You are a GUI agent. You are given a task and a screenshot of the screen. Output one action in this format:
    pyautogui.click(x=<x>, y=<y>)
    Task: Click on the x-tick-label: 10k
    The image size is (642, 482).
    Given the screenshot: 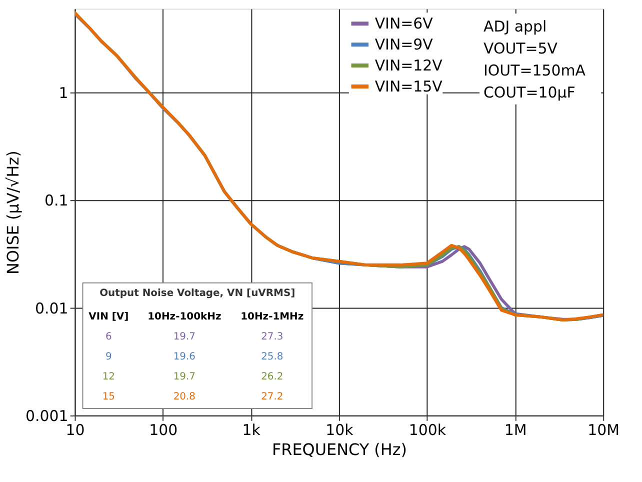 What is the action you would take?
    pyautogui.click(x=340, y=429)
    